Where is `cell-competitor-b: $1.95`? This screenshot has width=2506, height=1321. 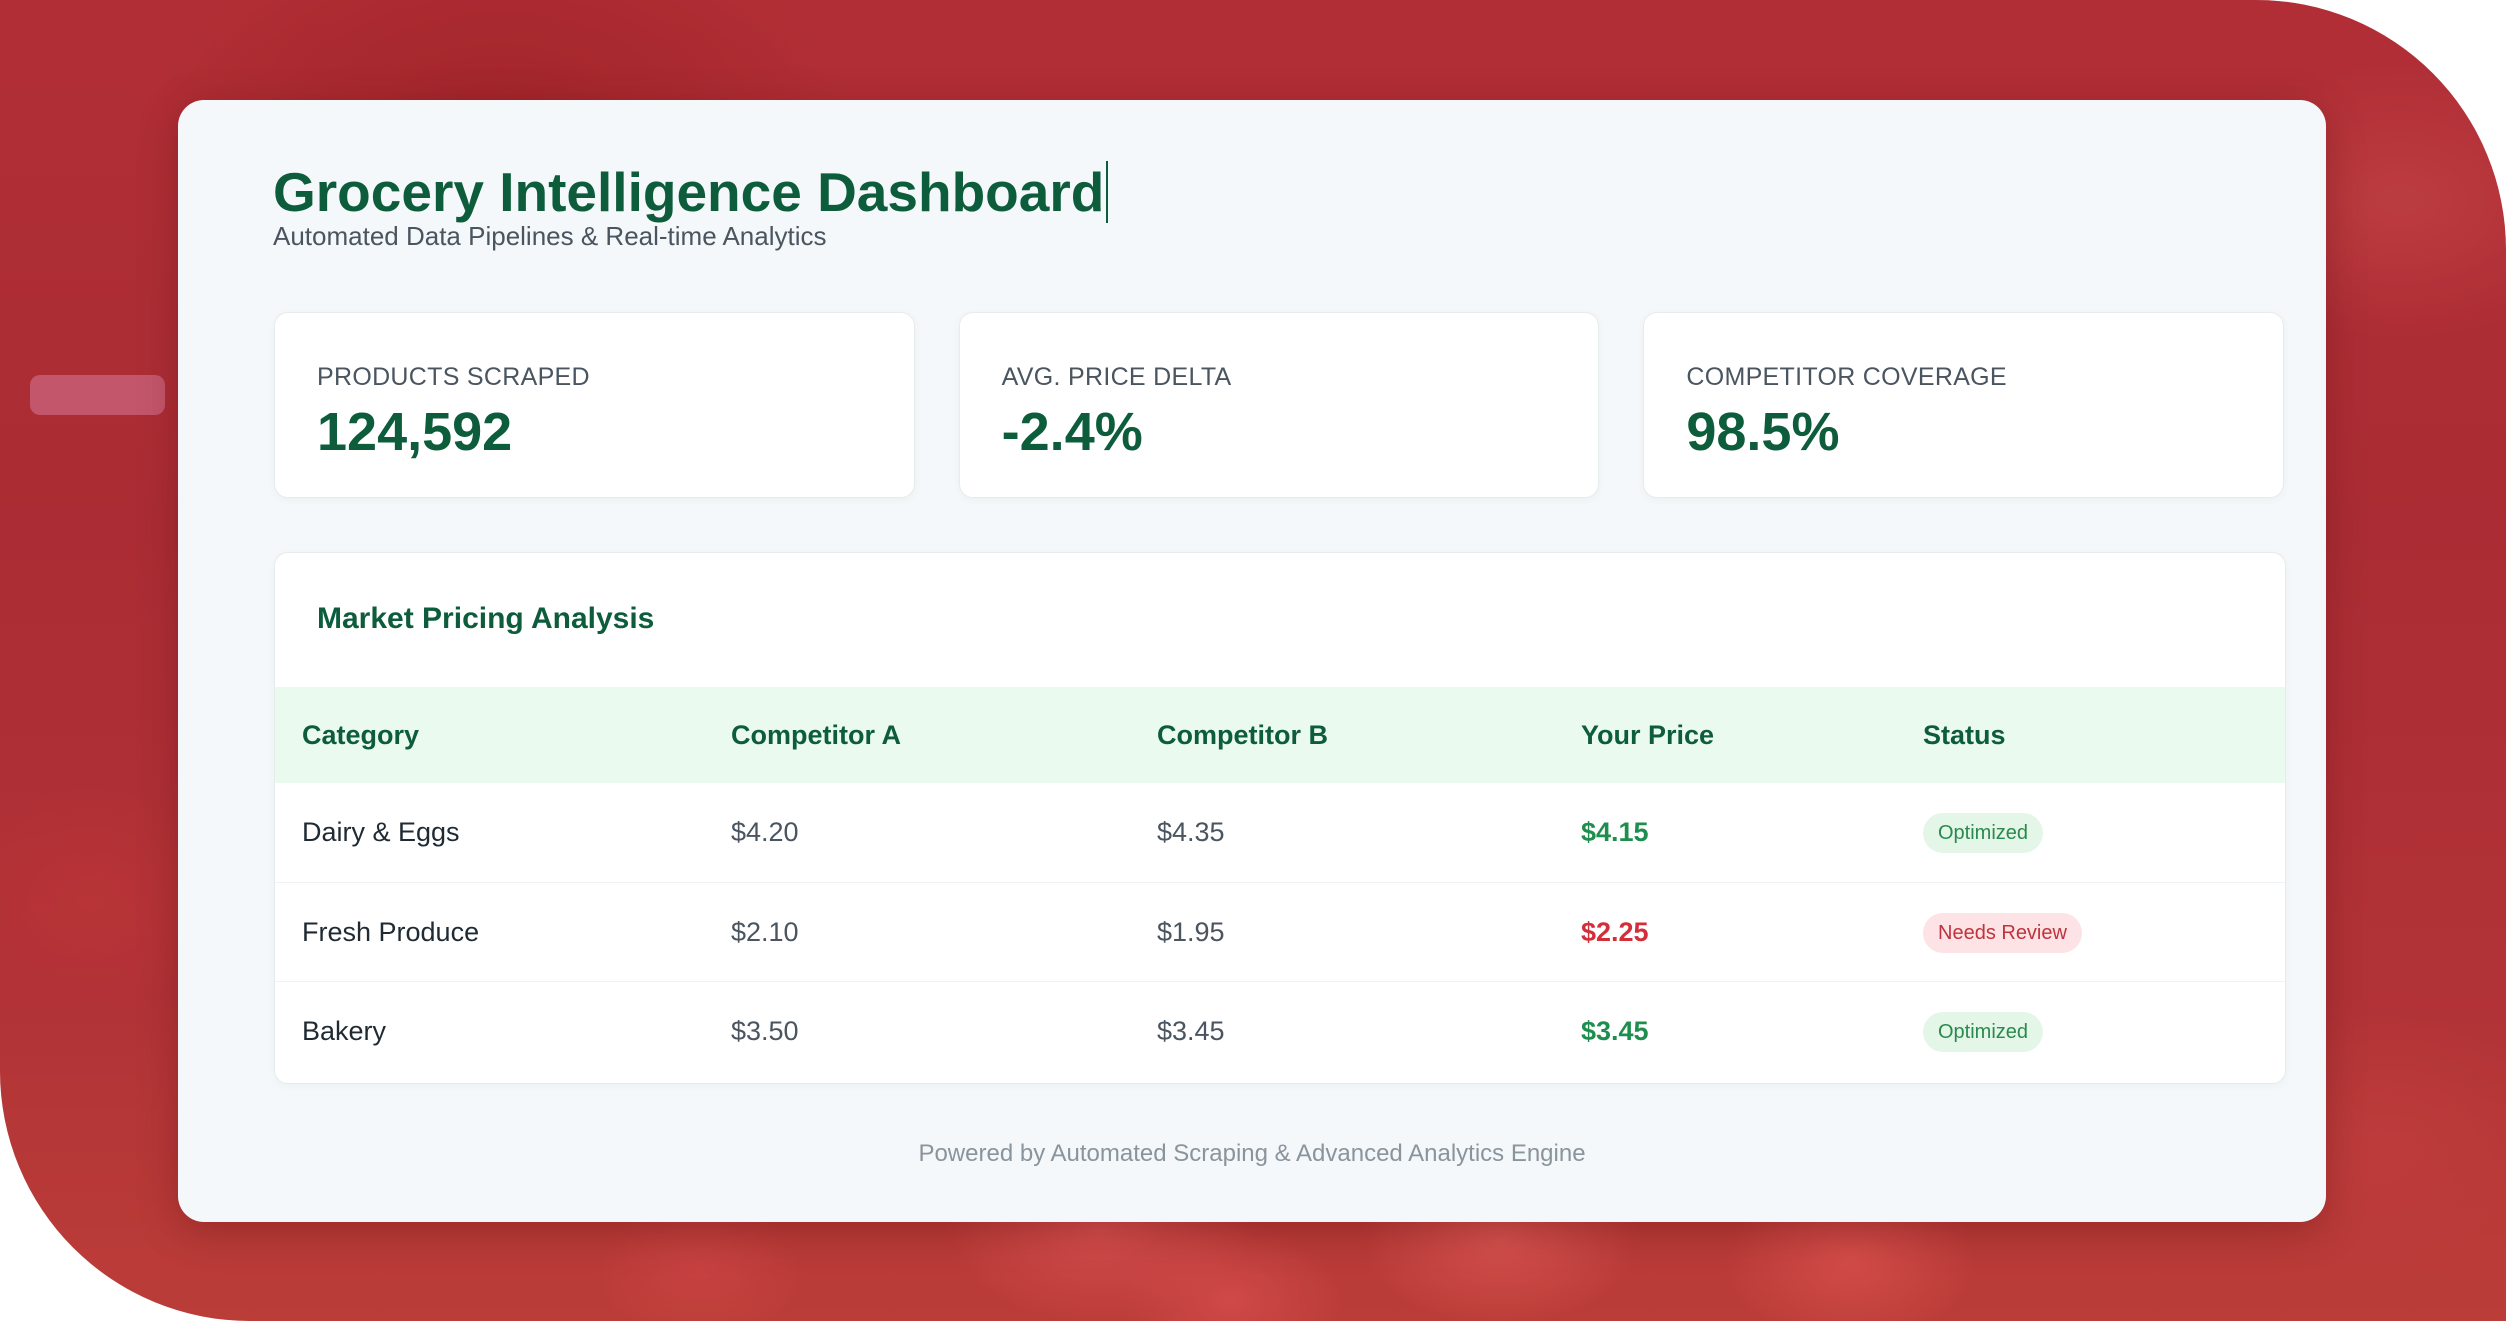 cell-competitor-b: $1.95 is located at coordinates (1191, 932).